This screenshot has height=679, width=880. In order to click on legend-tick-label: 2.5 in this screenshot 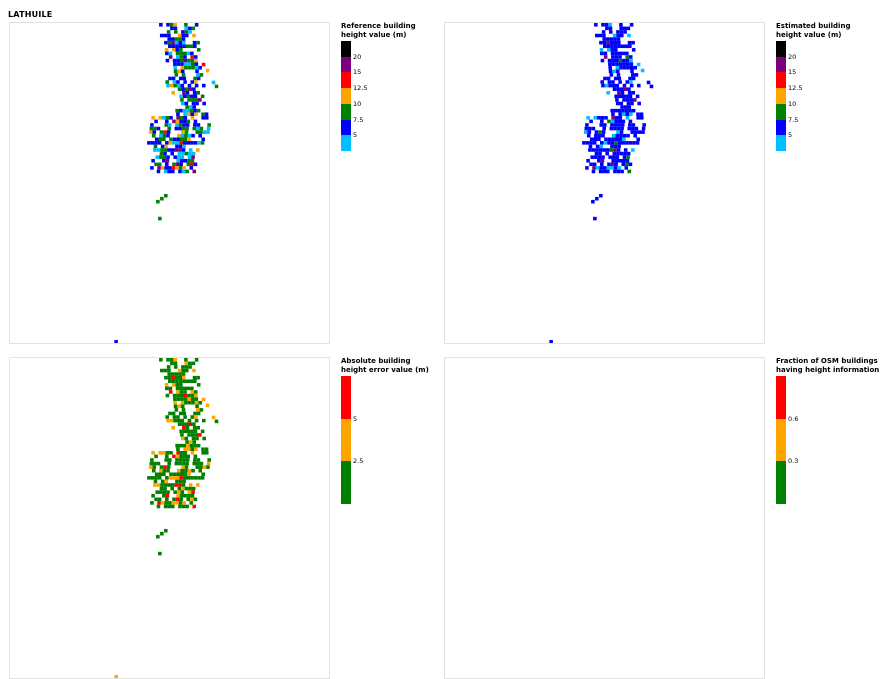, I will do `click(358, 461)`.